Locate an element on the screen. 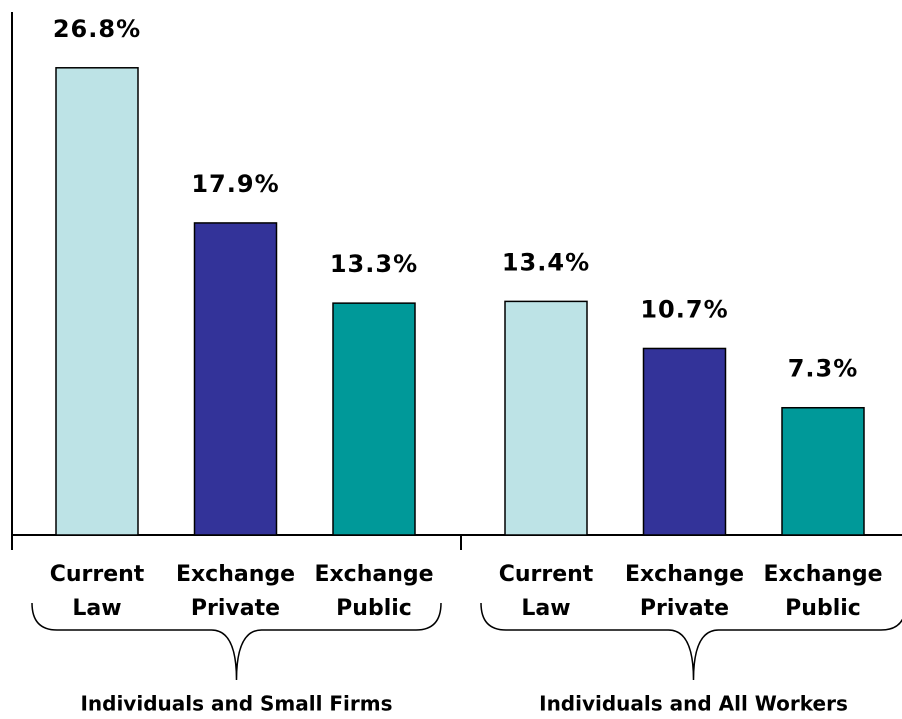 Image resolution: width=902 pixels, height=719 pixels. value-label: 10.7% is located at coordinates (684, 309).